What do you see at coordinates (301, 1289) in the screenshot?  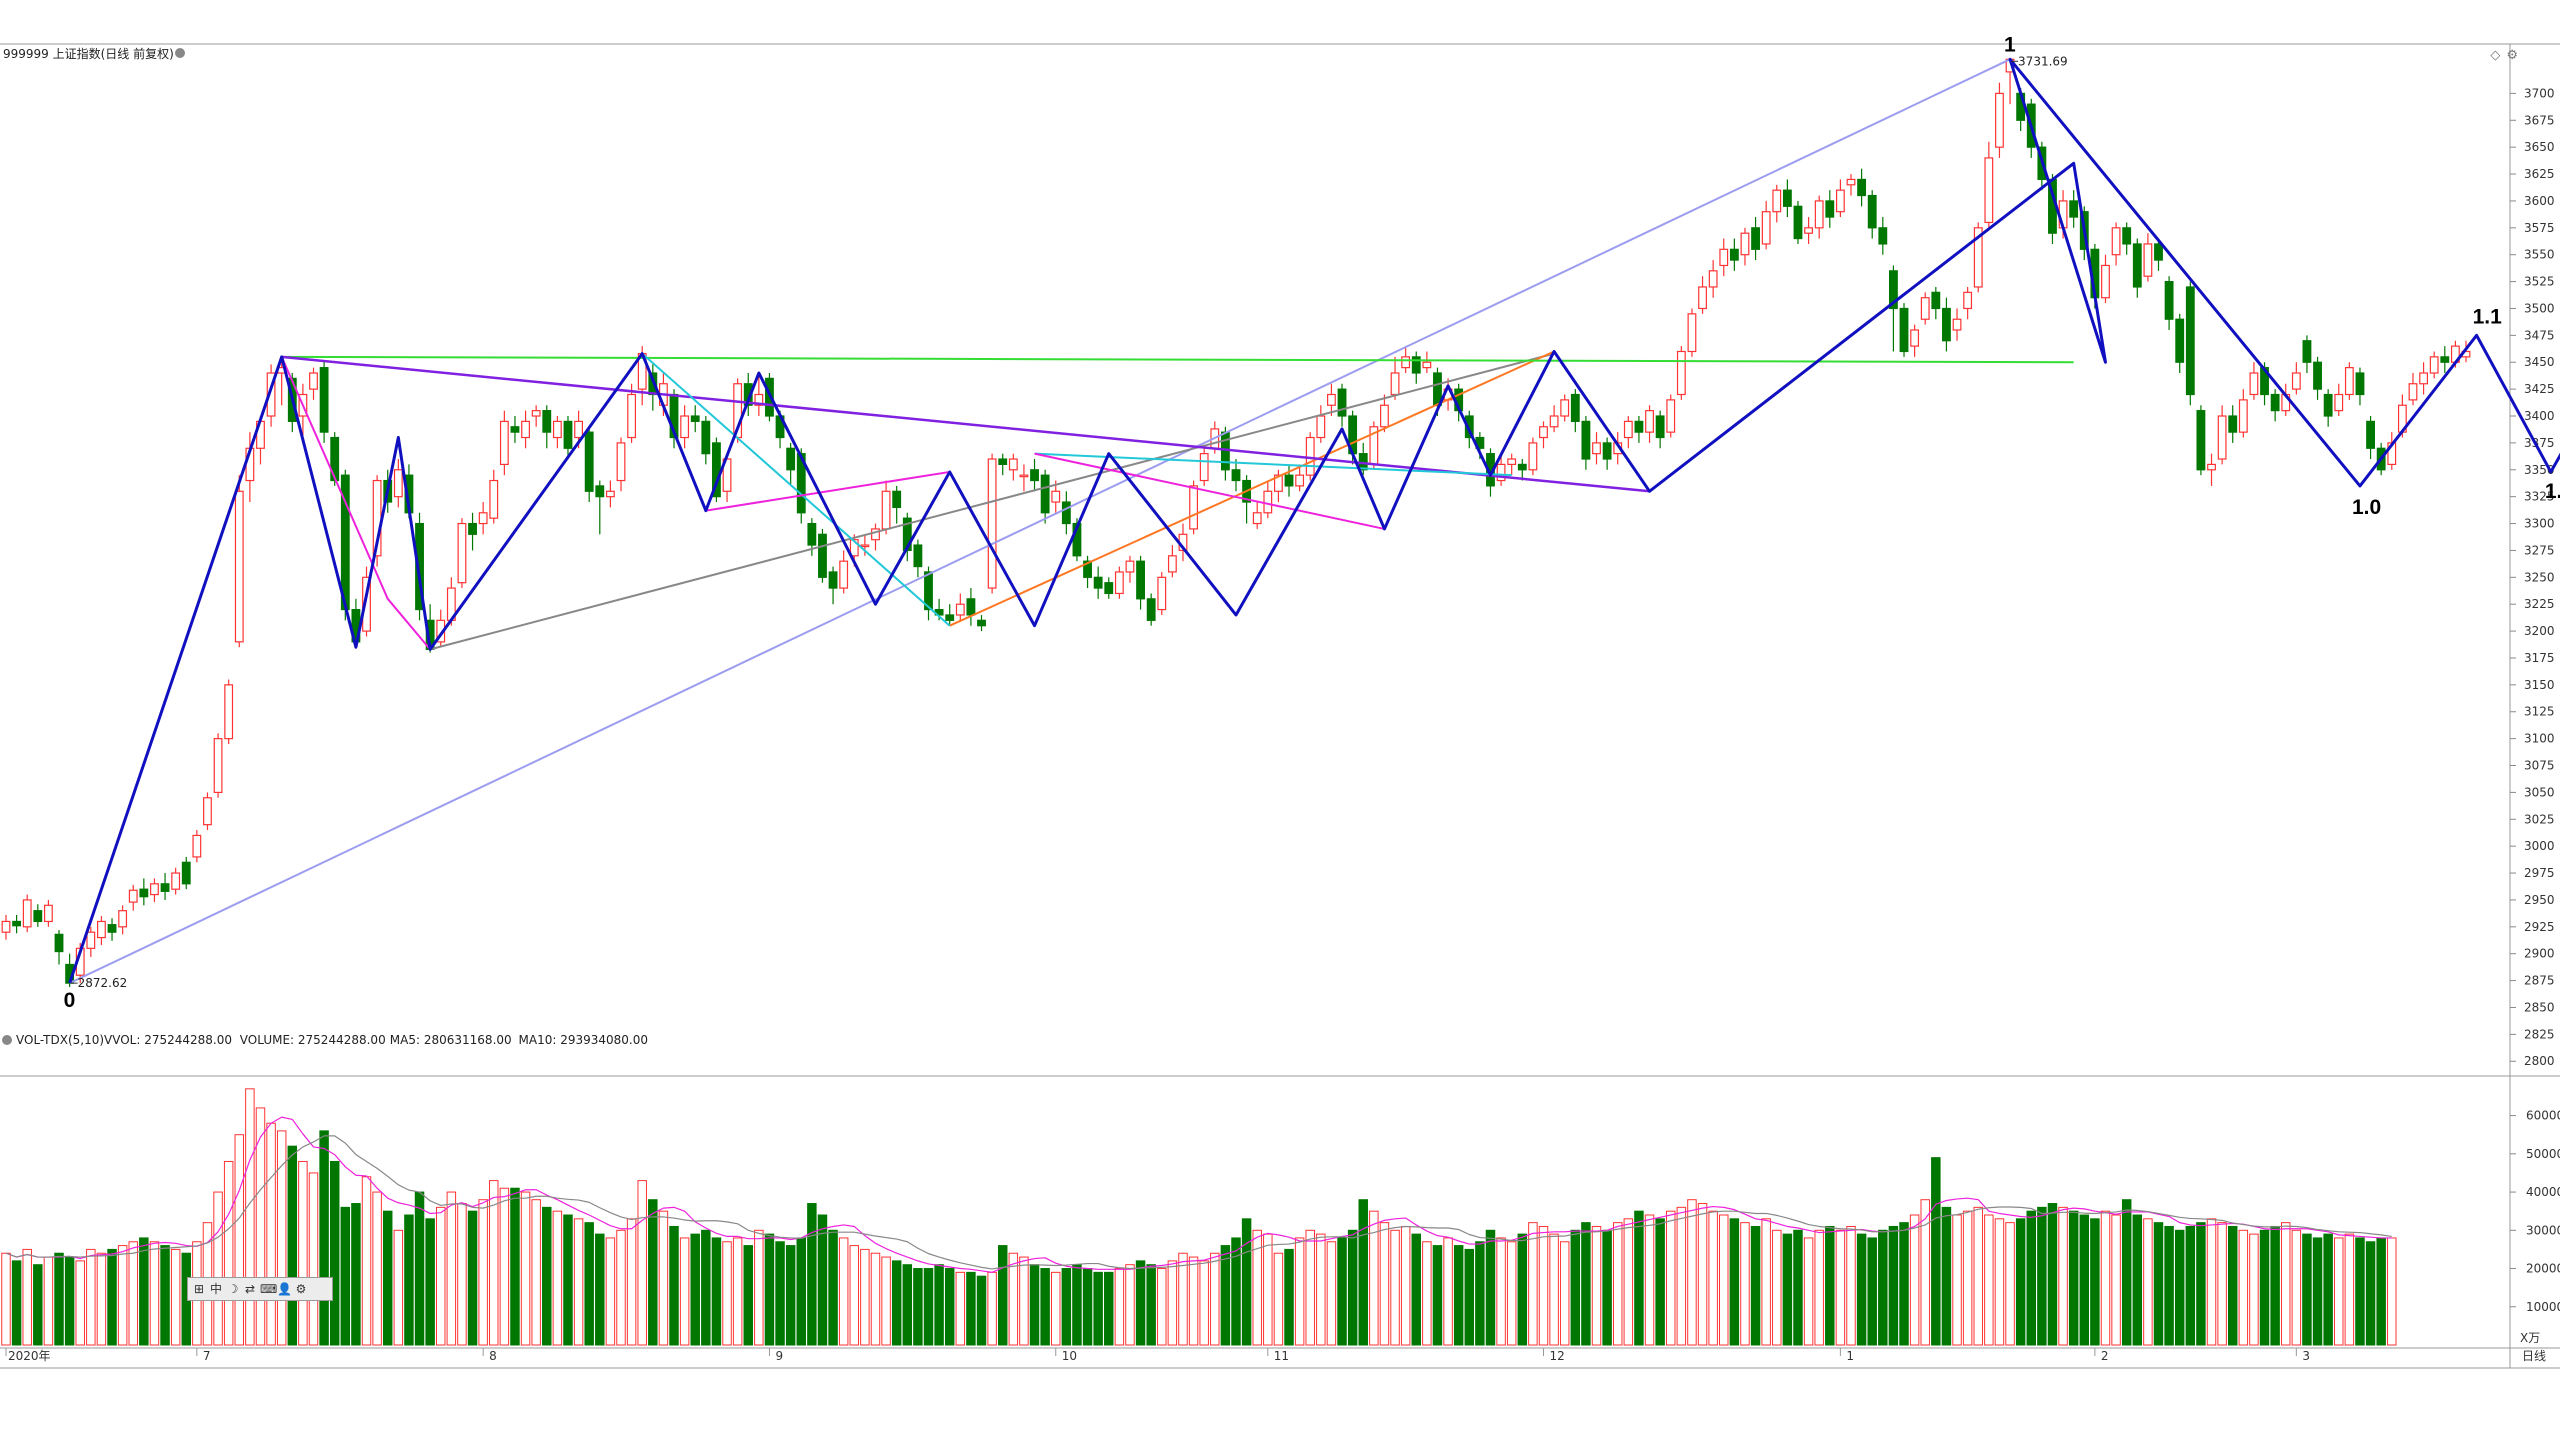 I see `tools-icon: ⚙` at bounding box center [301, 1289].